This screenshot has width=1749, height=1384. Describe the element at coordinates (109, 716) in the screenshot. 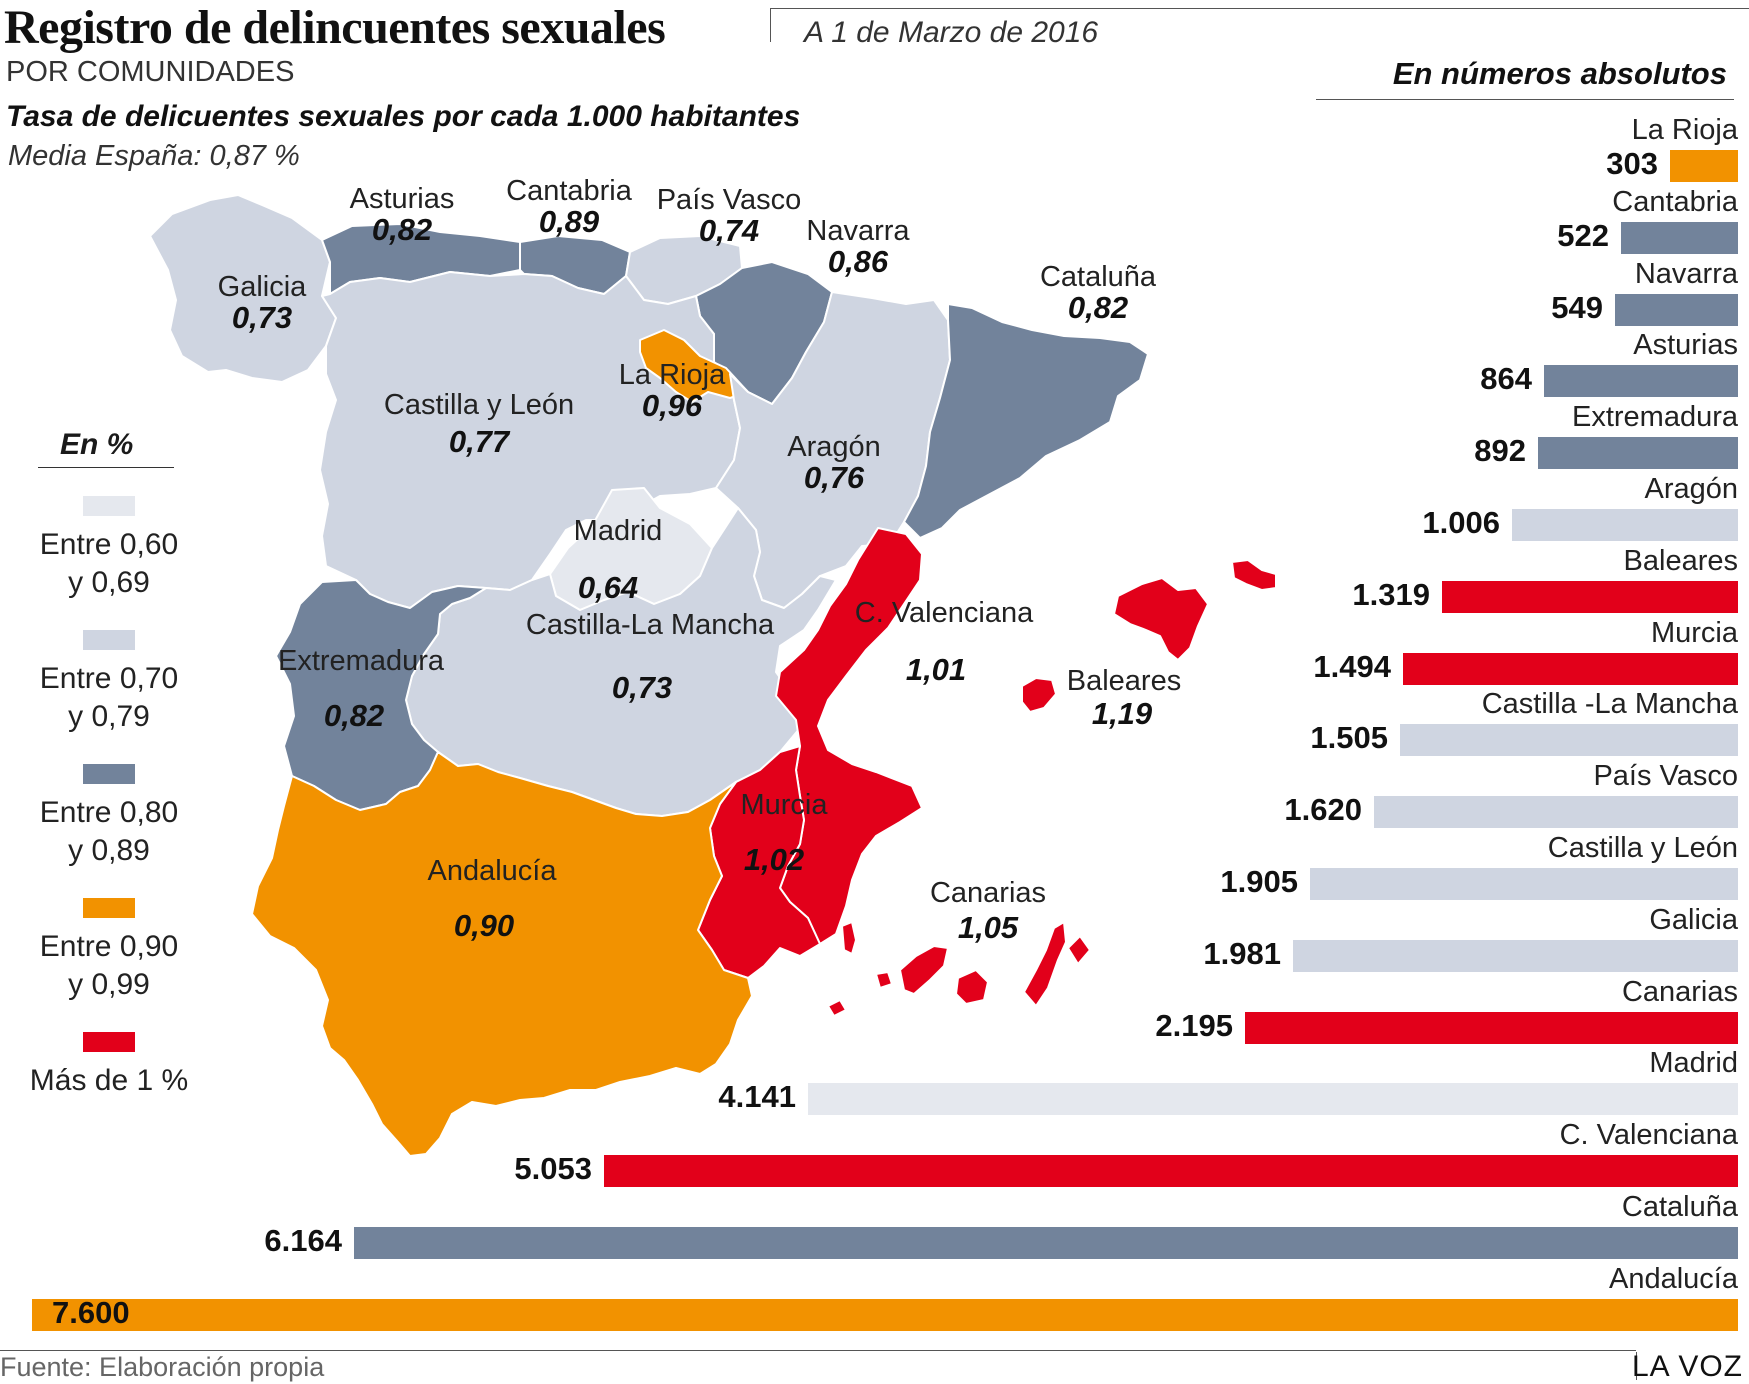

I see `legend-label: y 0,79` at that location.